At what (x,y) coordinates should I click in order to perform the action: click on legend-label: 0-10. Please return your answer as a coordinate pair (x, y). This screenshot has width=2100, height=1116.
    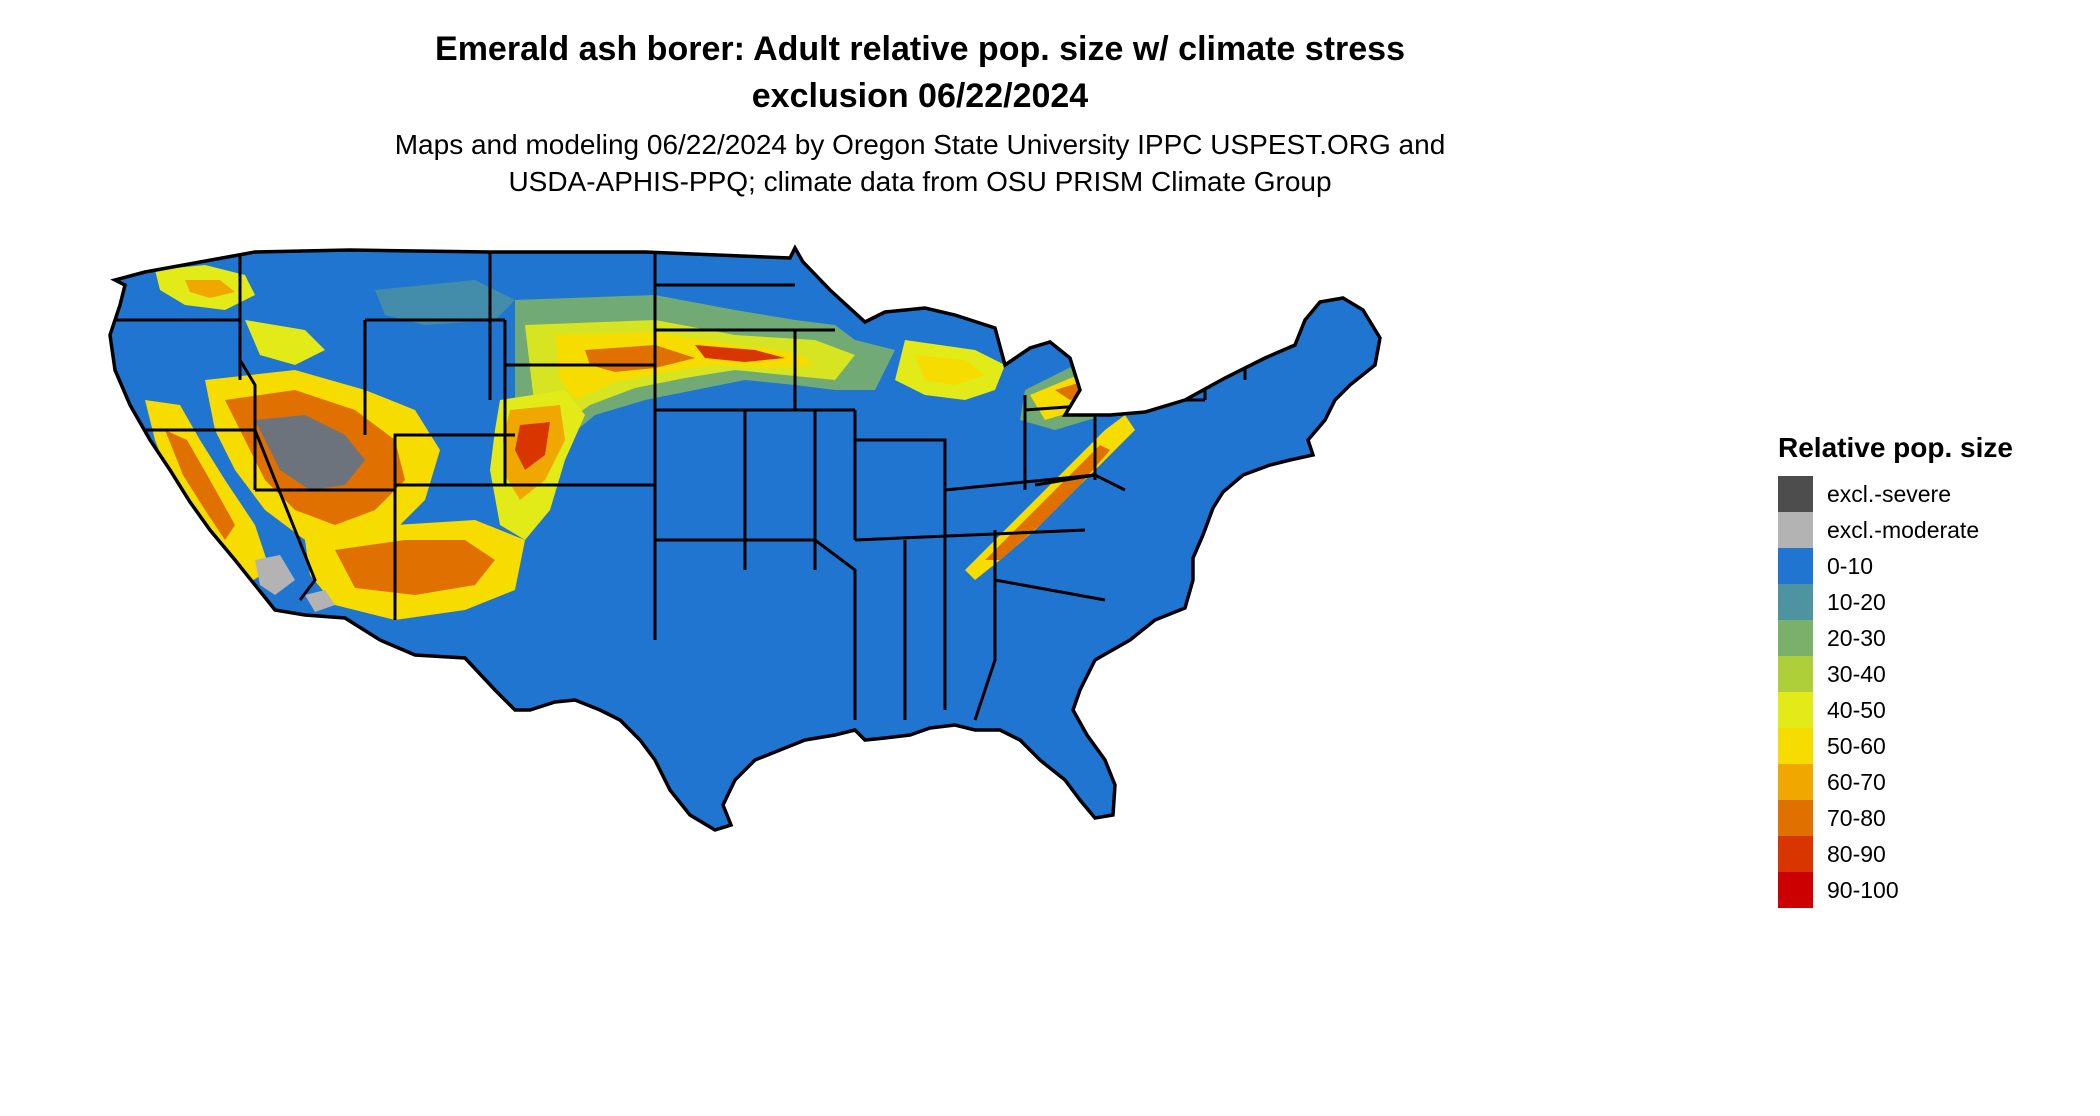
    Looking at the image, I should click on (1850, 565).